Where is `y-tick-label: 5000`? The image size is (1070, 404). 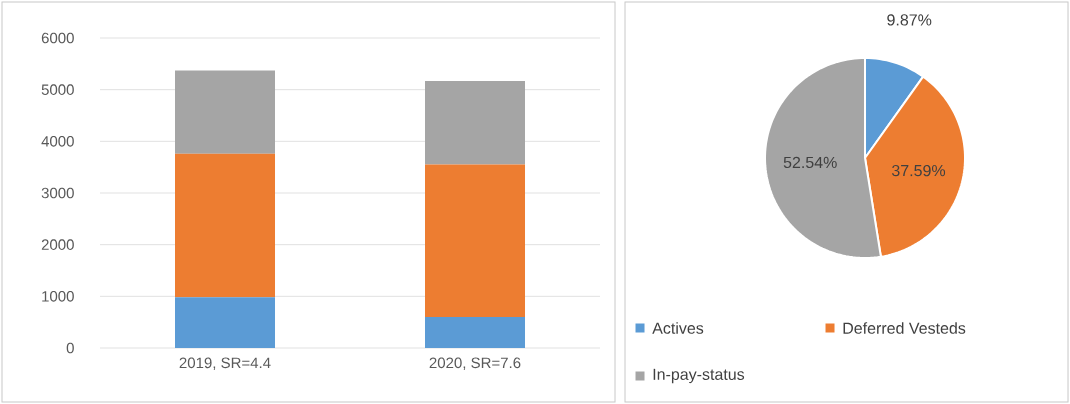 y-tick-label: 5000 is located at coordinates (57, 89).